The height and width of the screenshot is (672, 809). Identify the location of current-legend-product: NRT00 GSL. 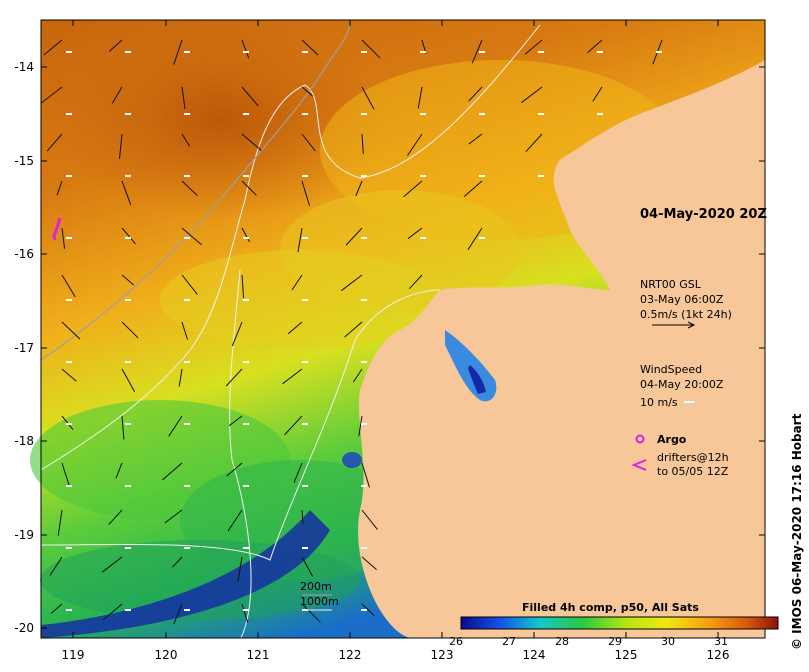
(670, 284).